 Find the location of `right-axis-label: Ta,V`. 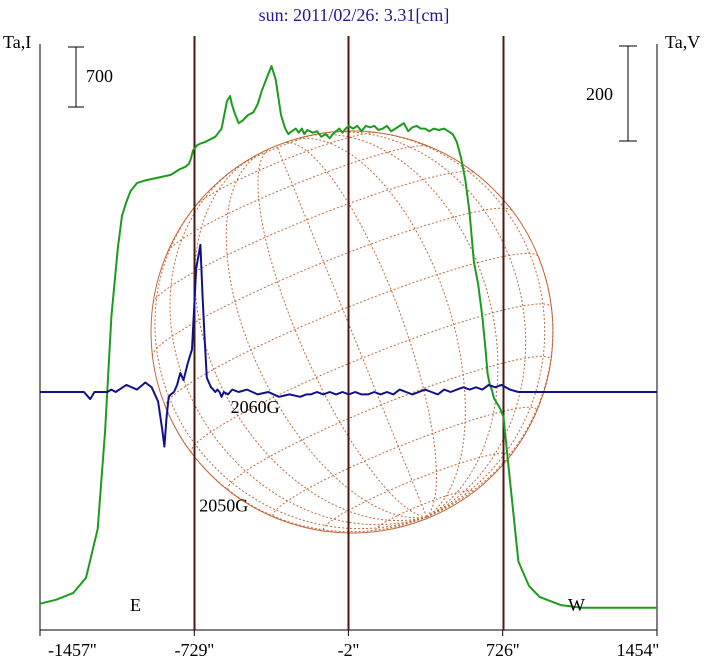

right-axis-label: Ta,V is located at coordinates (682, 42).